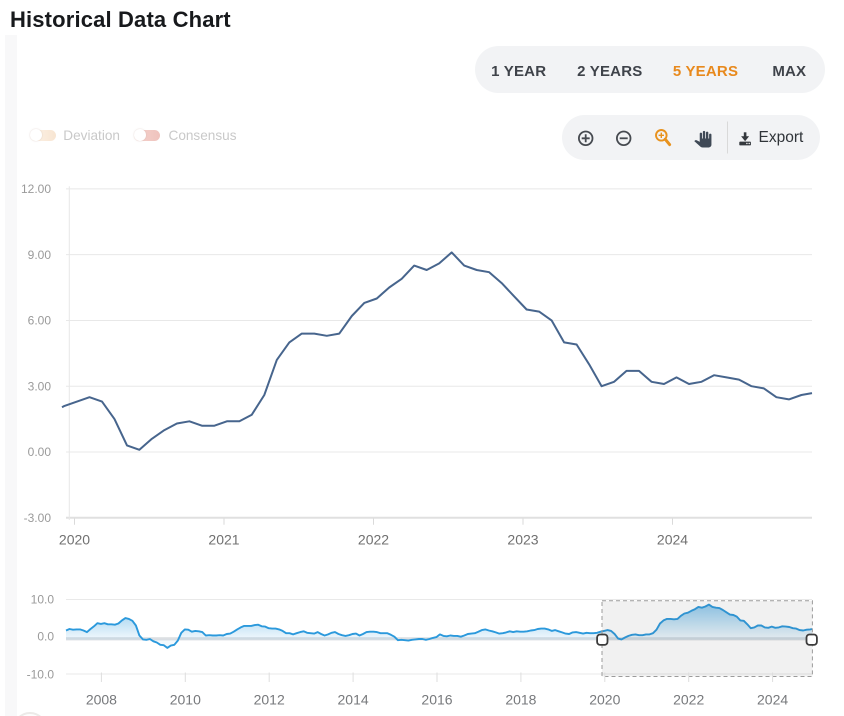  I want to click on svg-text: 2018, so click(520, 700).